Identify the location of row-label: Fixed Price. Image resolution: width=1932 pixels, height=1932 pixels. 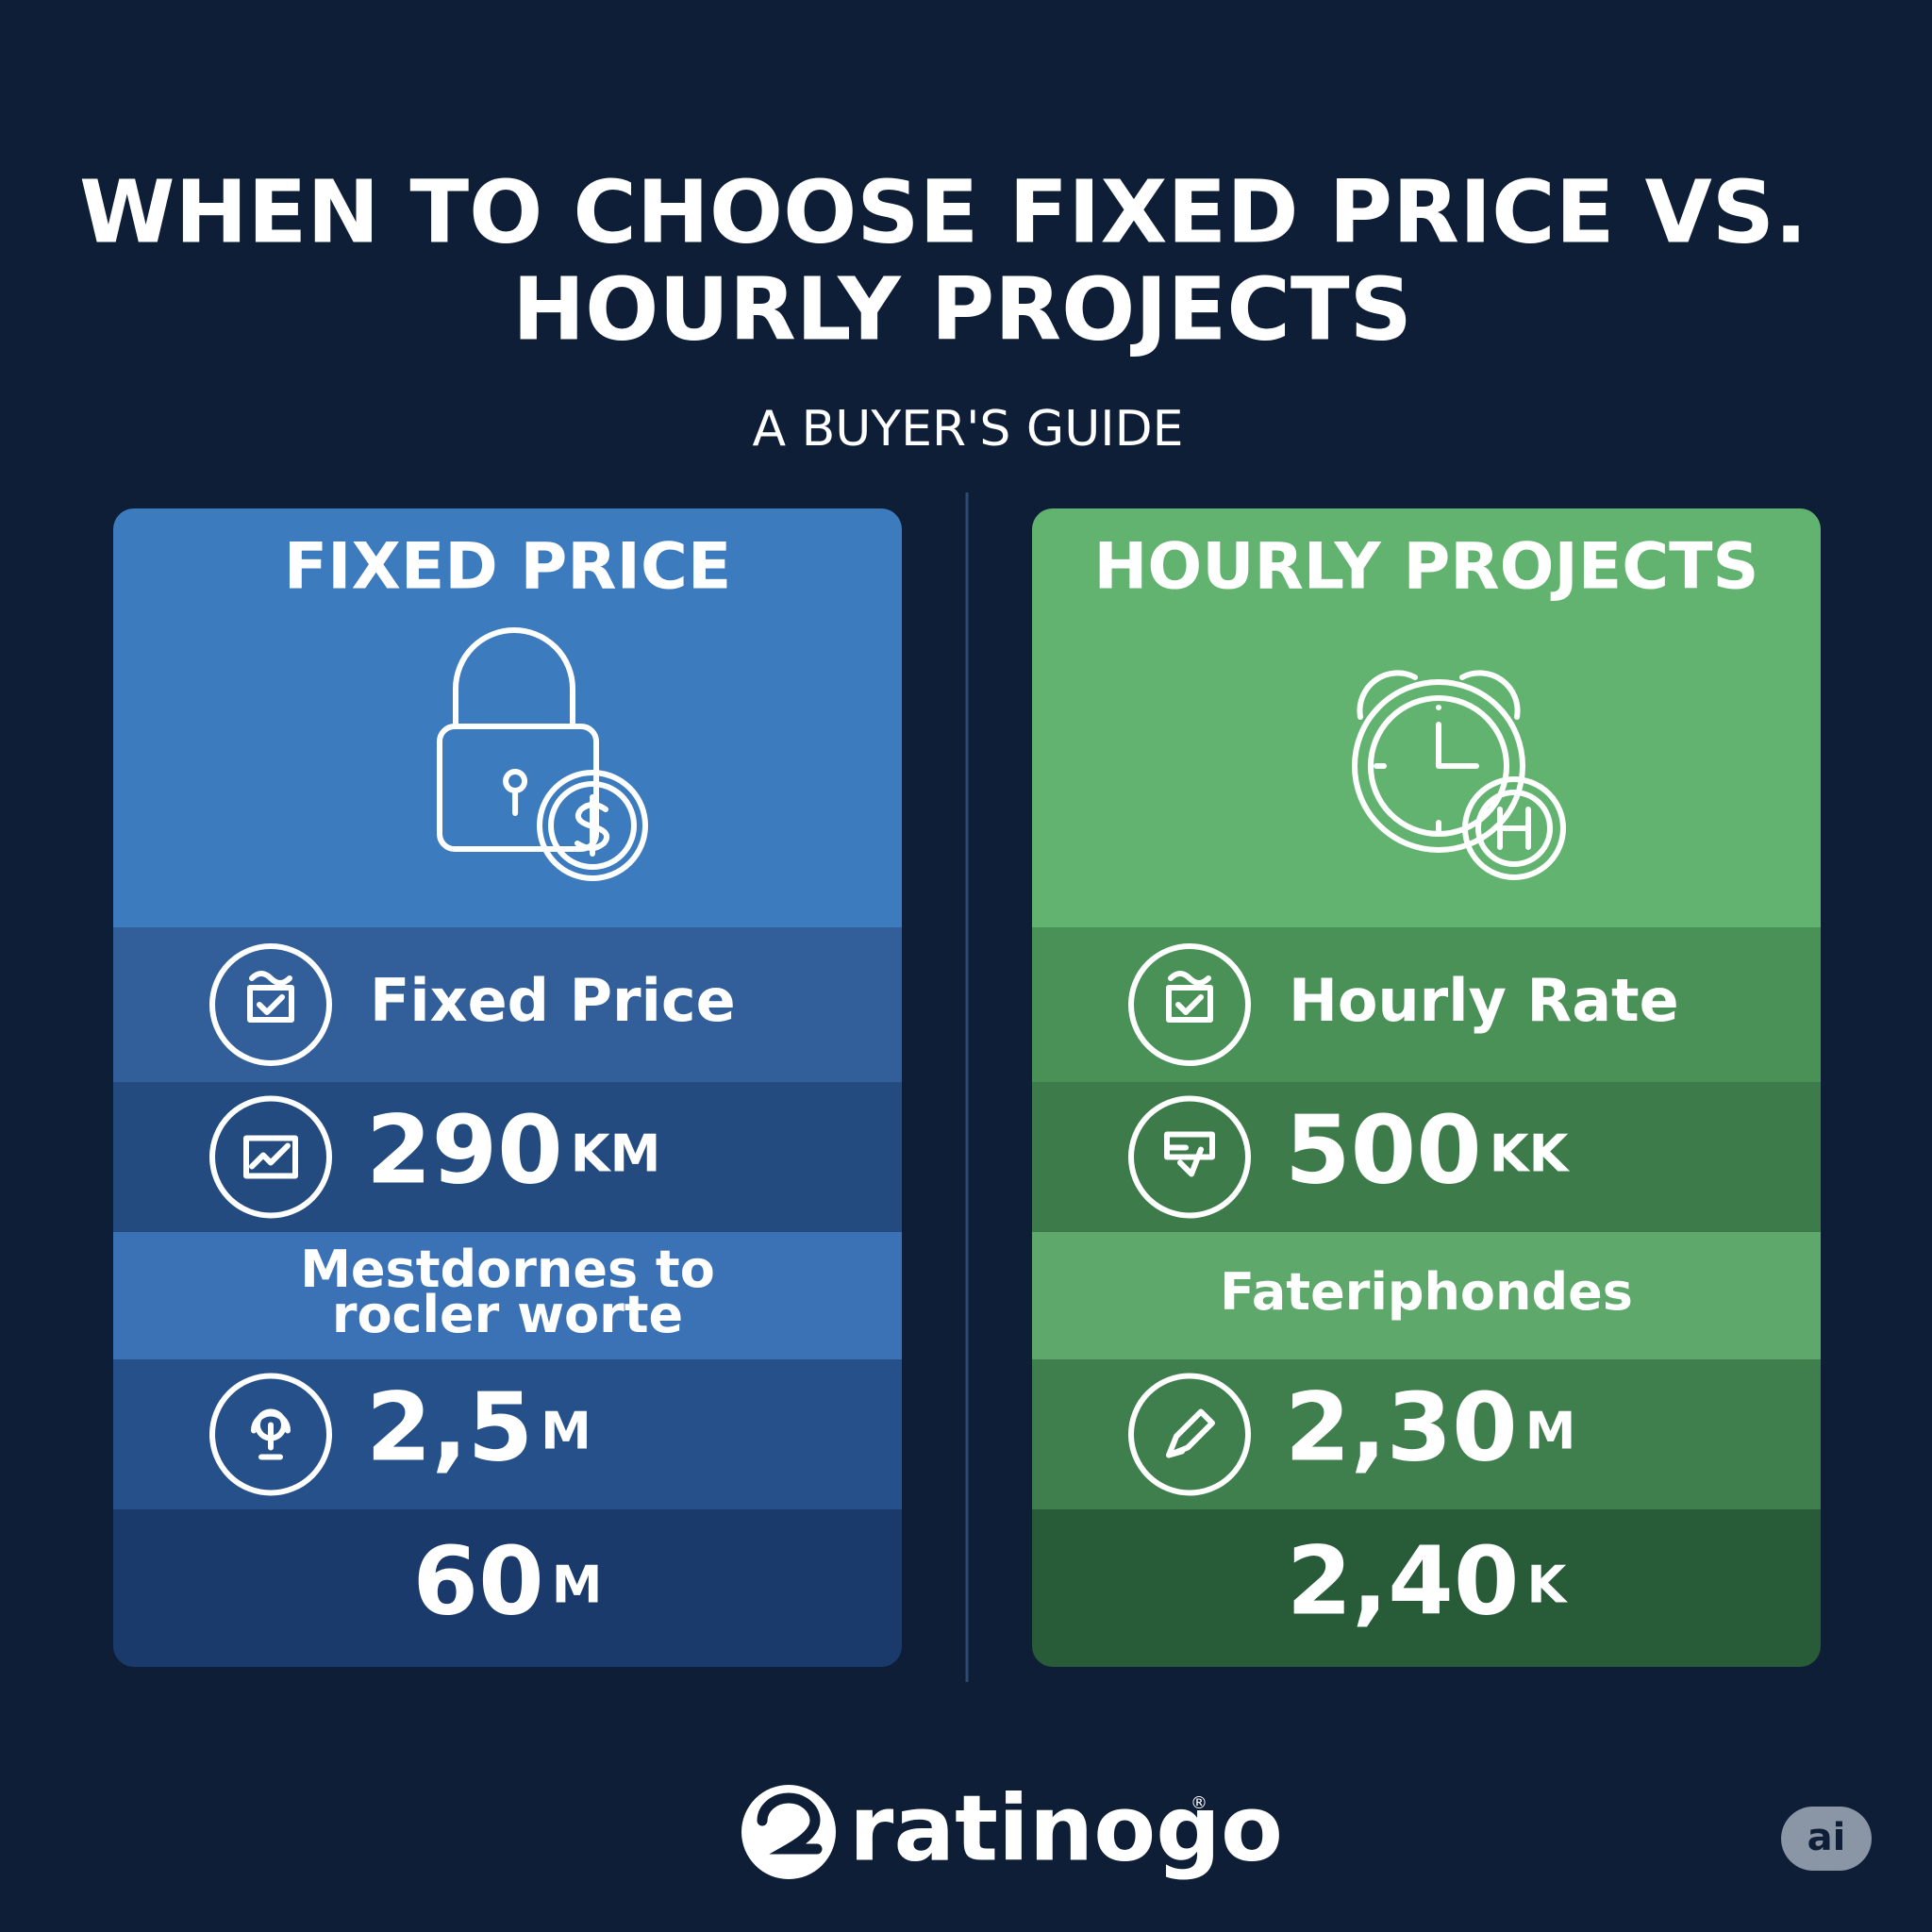
(553, 1001).